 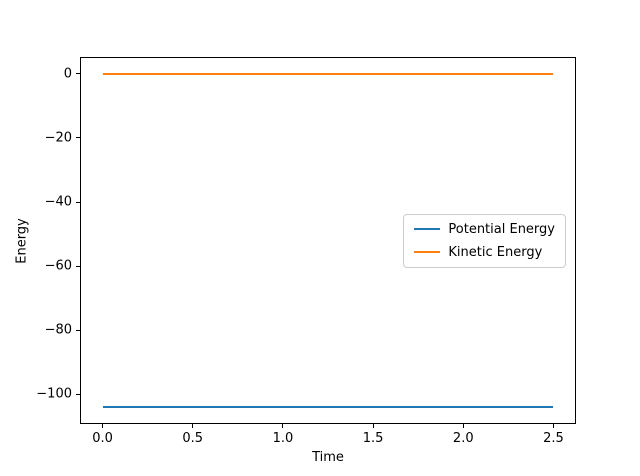 I want to click on potential-energy-line, so click(x=328, y=407).